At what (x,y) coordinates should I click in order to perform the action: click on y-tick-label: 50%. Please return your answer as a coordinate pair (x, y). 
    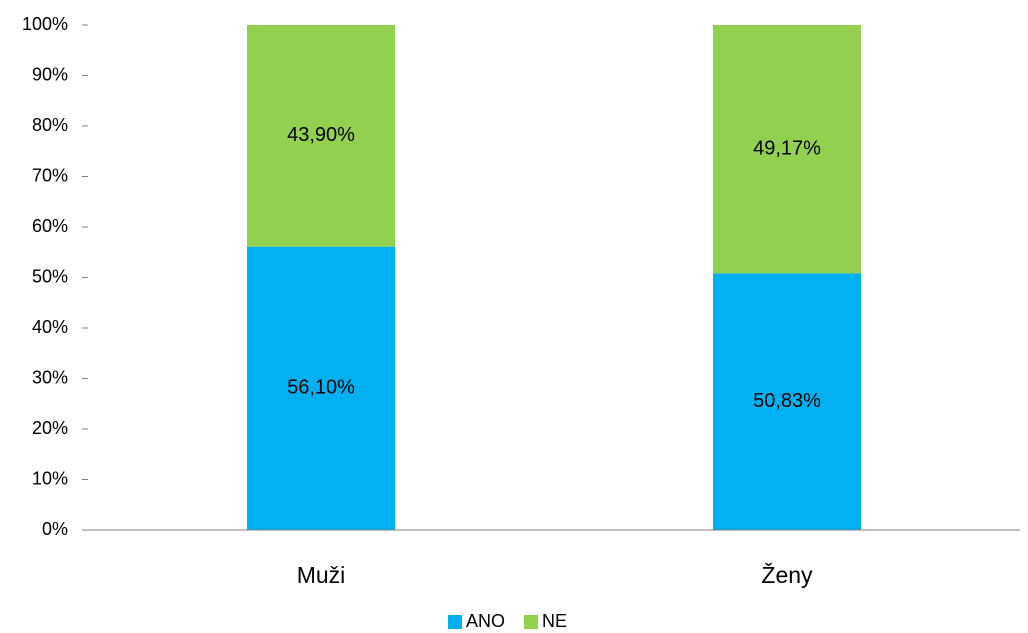
    Looking at the image, I should click on (50, 276).